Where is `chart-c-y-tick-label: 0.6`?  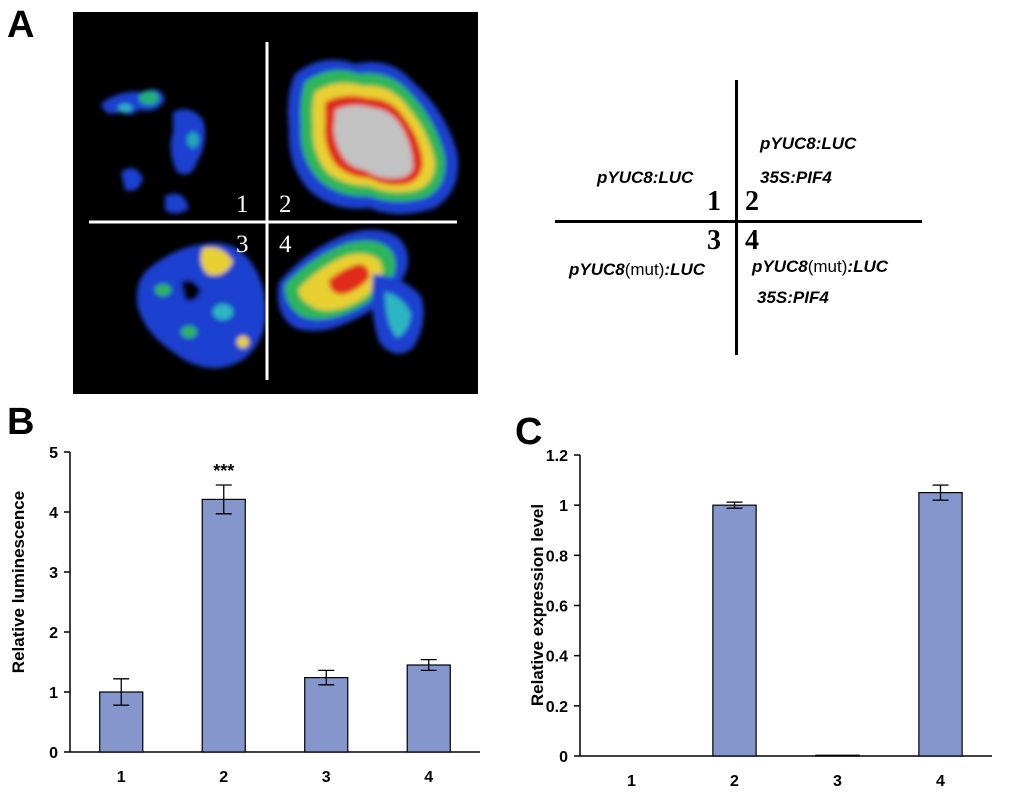 chart-c-y-tick-label: 0.6 is located at coordinates (557, 607).